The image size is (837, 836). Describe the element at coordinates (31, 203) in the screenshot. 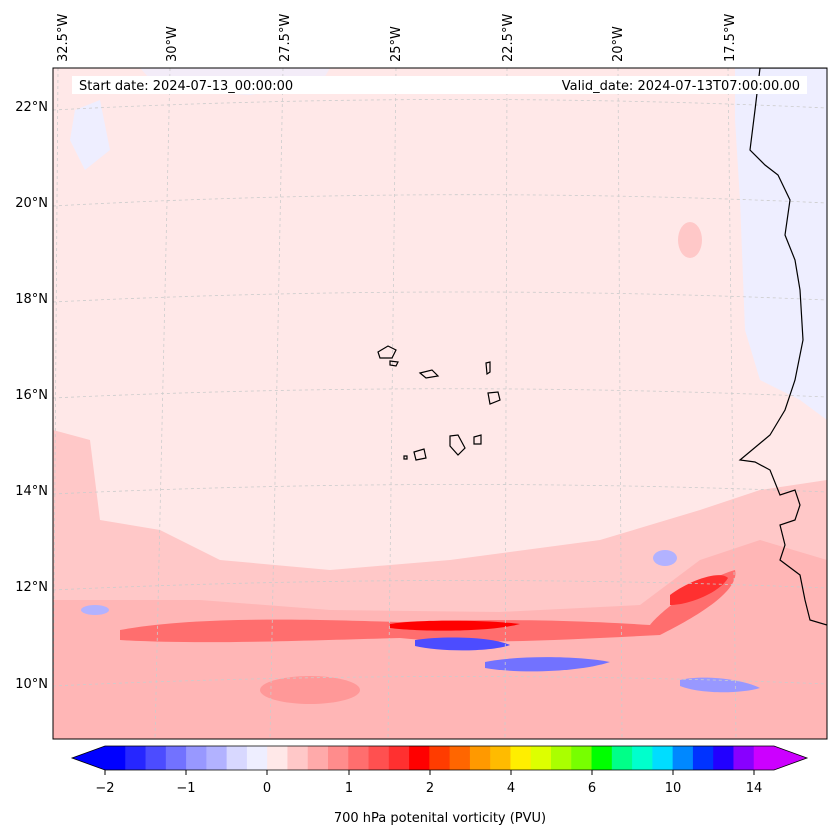

I see `lat-label: 20°N` at that location.